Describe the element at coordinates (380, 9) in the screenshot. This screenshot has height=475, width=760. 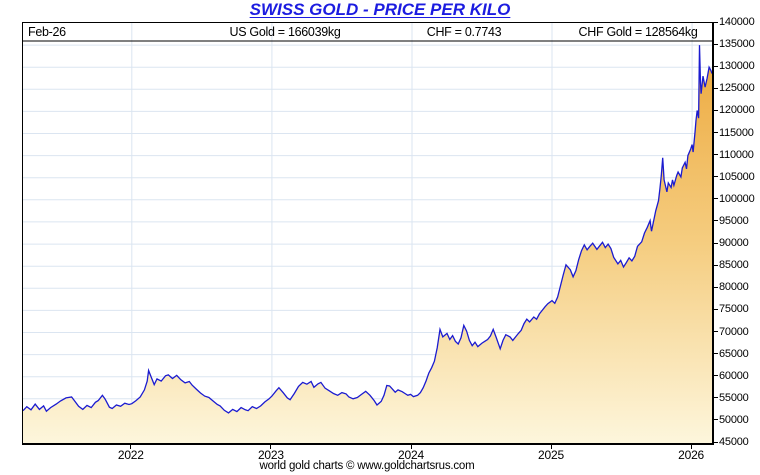
I see `page-title: SWISS GOLD - PRICE PER KILO` at that location.